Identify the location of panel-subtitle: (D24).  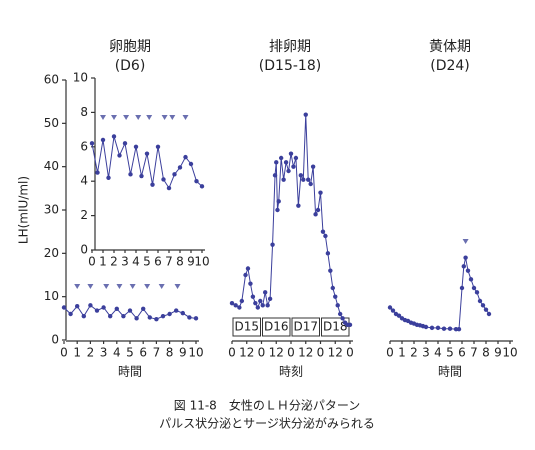
(450, 66).